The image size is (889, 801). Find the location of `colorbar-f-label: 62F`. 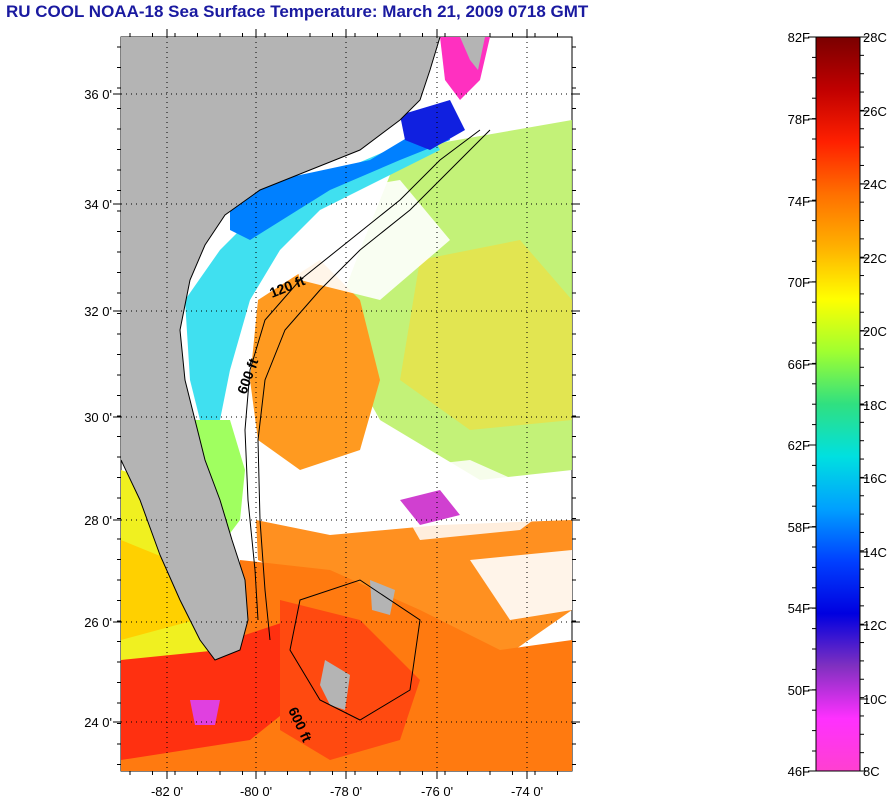

colorbar-f-label: 62F is located at coordinates (799, 445).